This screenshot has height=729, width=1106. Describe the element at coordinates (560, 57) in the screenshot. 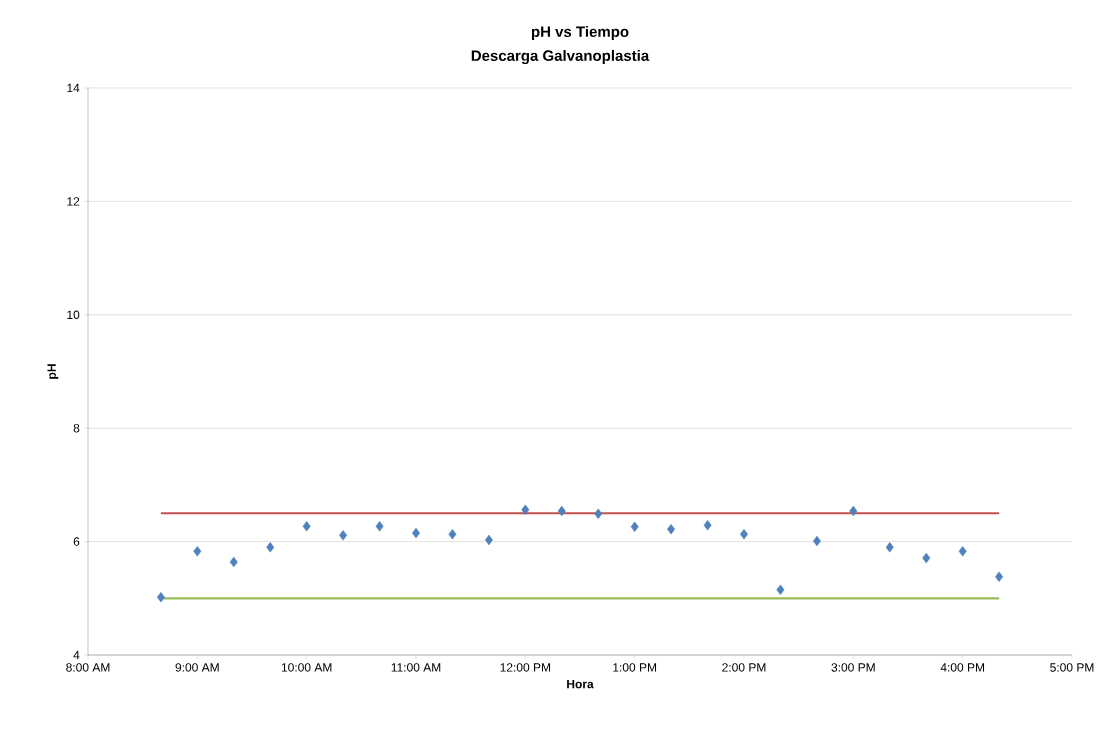

I see `chart-subtitle: Descarga Galvanoplastia` at that location.